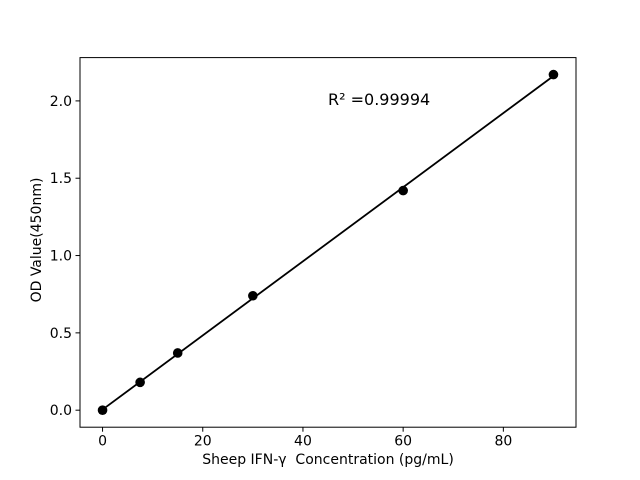 This screenshot has height=480, width=640. Describe the element at coordinates (379, 99) in the screenshot. I see `r-squared-annotation: R² =0.99994` at that location.